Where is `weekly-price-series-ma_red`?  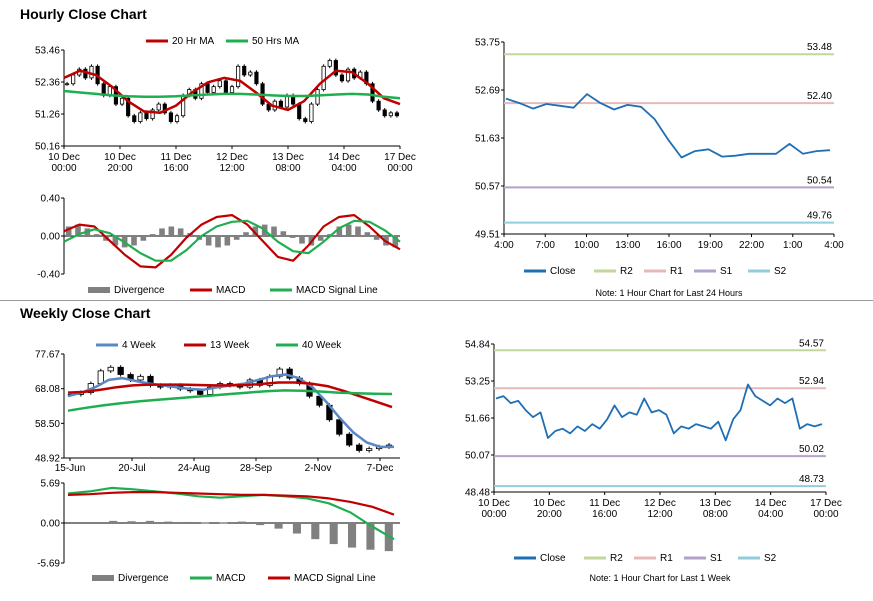 weekly-price-series-ma_red is located at coordinates (230, 395).